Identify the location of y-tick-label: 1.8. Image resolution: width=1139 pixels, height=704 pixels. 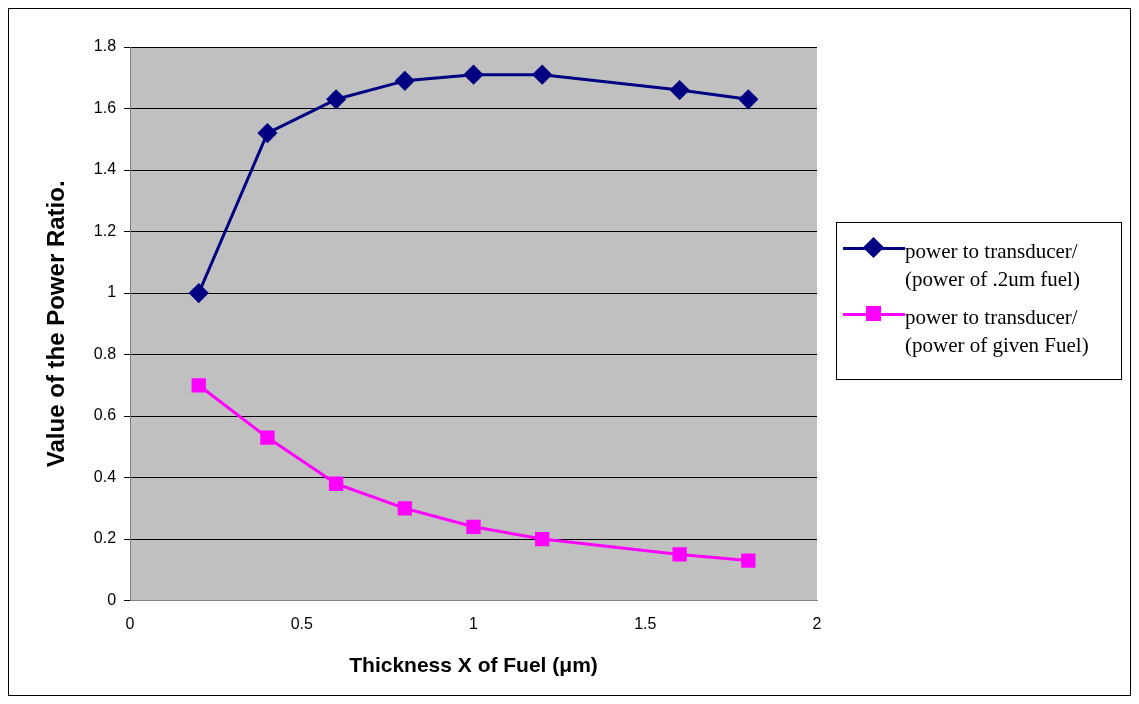
(105, 46).